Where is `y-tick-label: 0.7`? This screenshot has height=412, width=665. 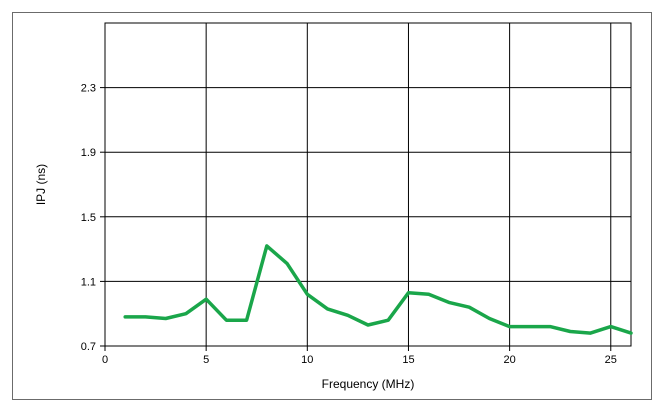 y-tick-label: 0.7 is located at coordinates (88, 347).